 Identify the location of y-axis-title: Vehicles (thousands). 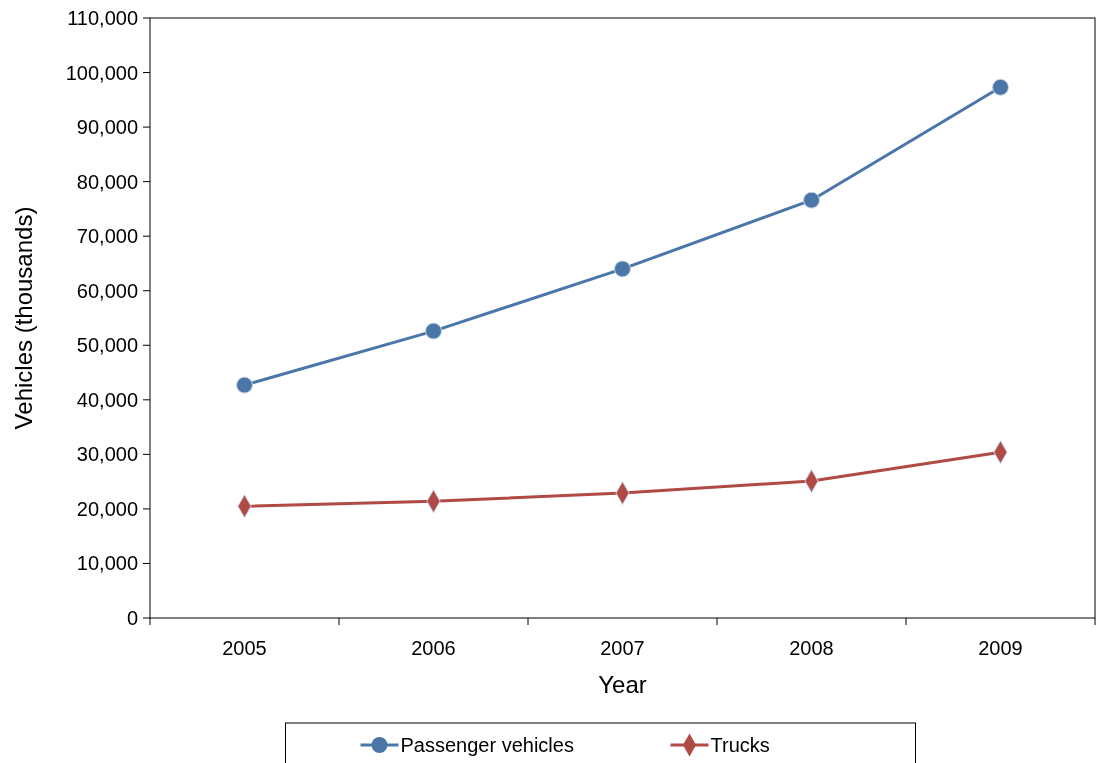
(23, 318).